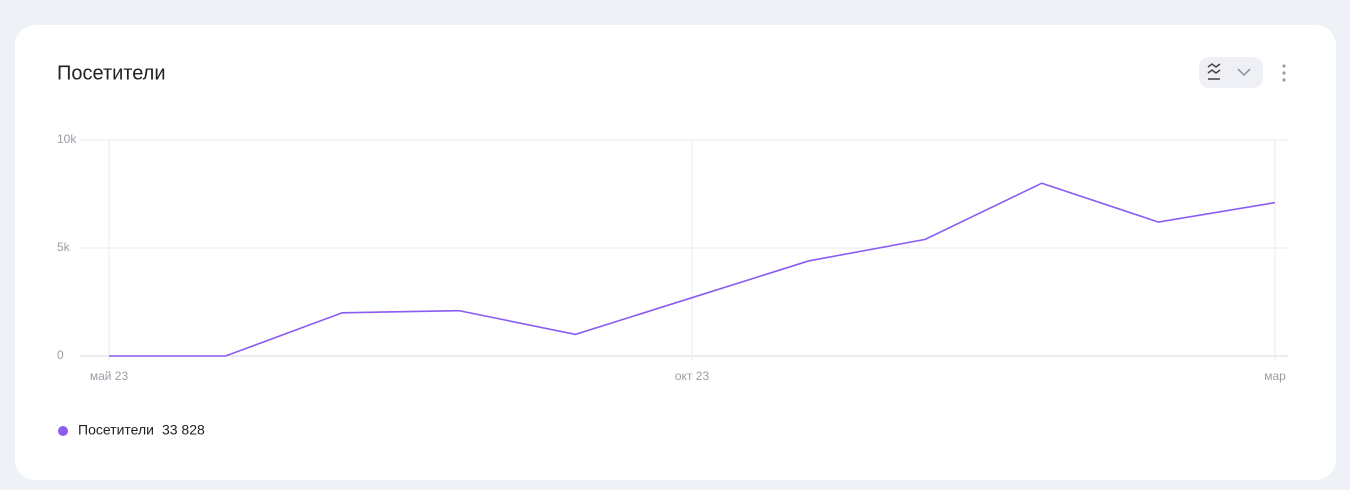  What do you see at coordinates (692, 376) in the screenshot?
I see `x-tick-label: окт 23` at bounding box center [692, 376].